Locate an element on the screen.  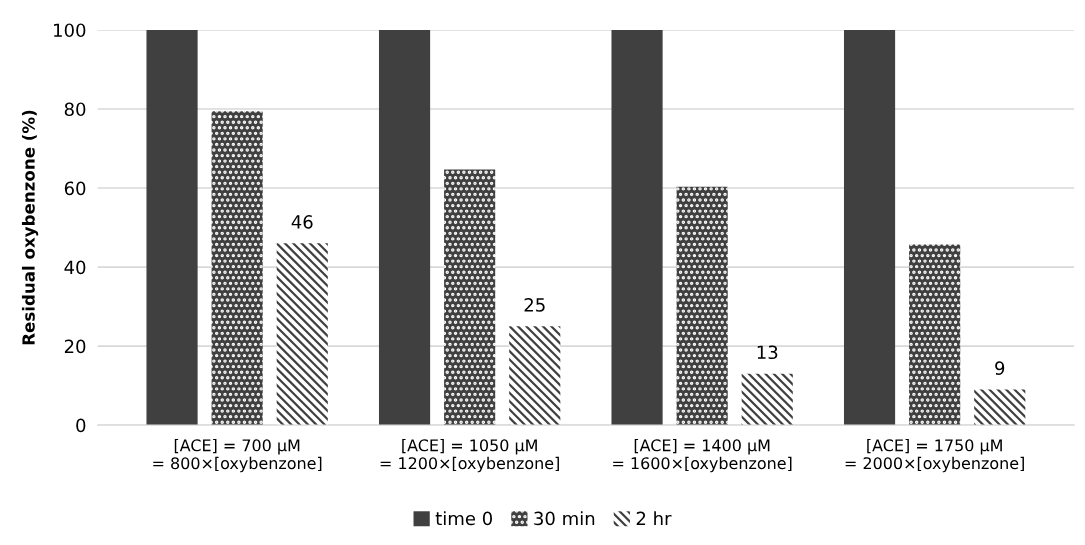
data-label: 25 is located at coordinates (534, 305).